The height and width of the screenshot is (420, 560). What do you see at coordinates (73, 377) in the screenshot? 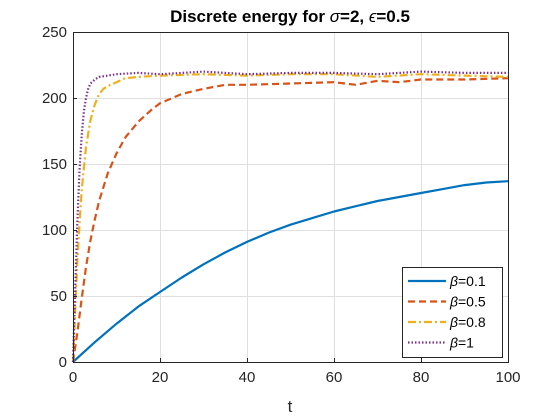
I see `x-tick-label: 0` at bounding box center [73, 377].